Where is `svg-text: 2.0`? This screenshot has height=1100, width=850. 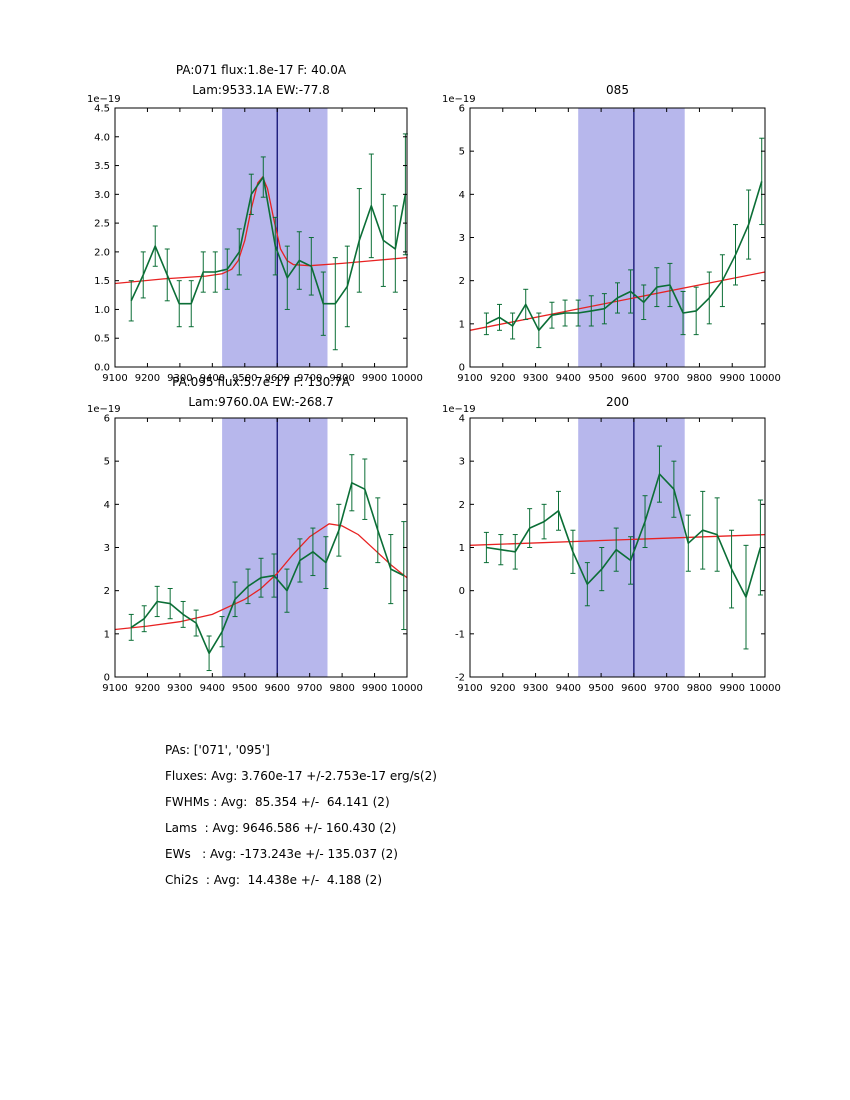
svg-text: 2.0 is located at coordinates (102, 252).